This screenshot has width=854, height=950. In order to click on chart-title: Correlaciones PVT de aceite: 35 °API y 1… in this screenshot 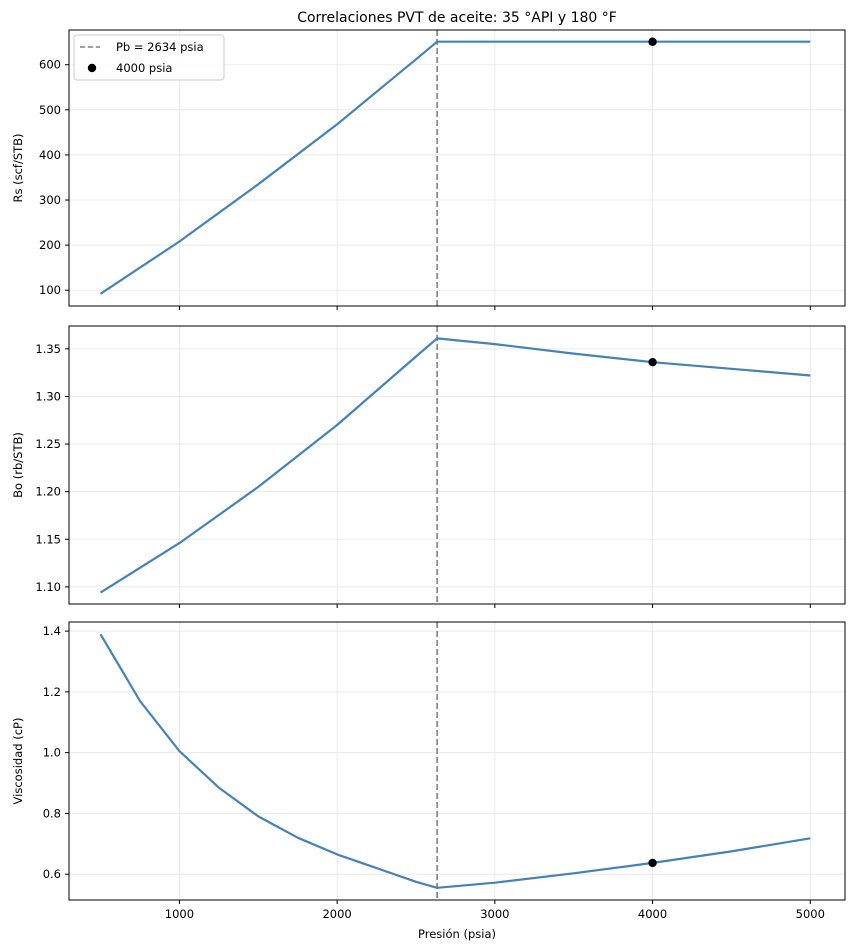, I will do `click(457, 18)`.